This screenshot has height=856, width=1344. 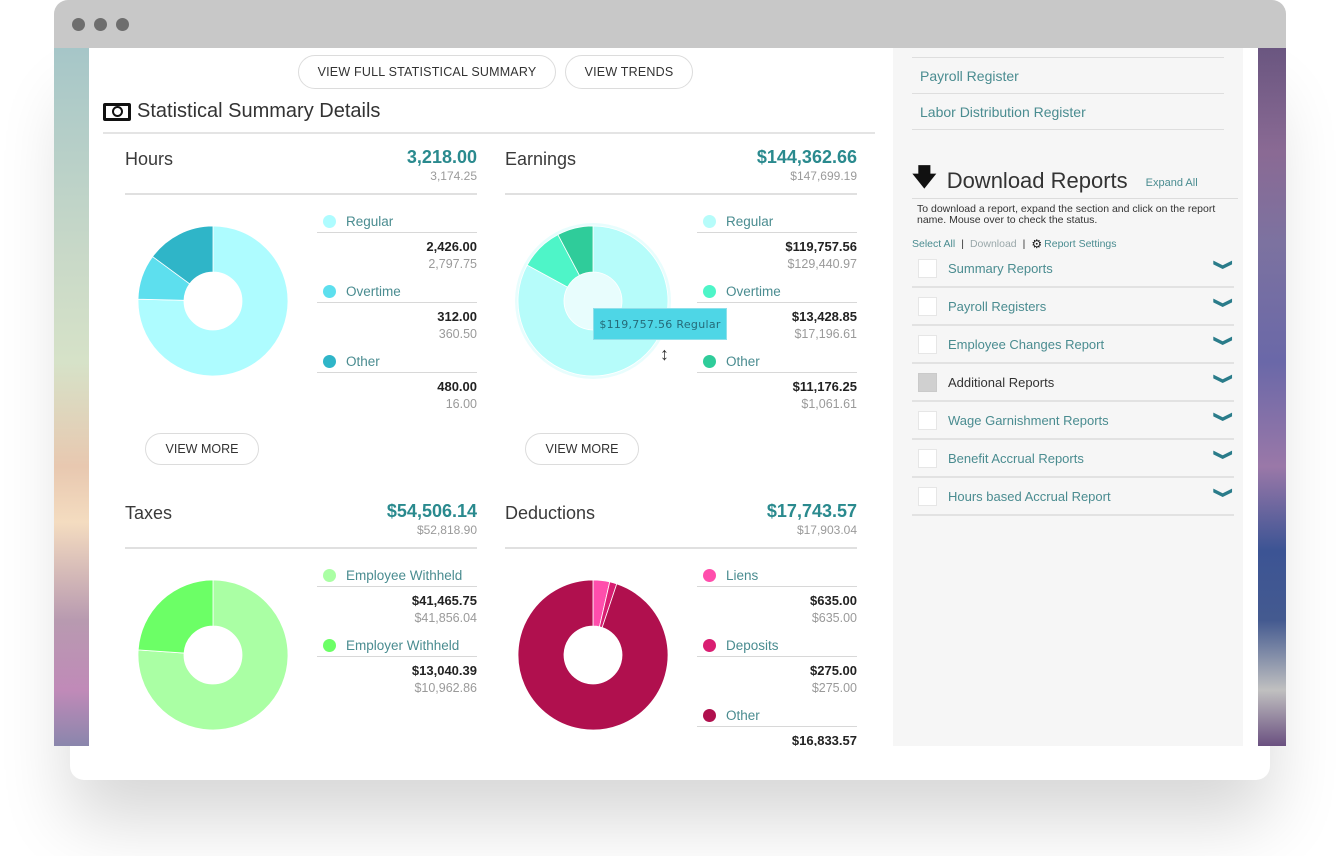 What do you see at coordinates (824, 386) in the screenshot?
I see `legend-current-value: $11,176.25` at bounding box center [824, 386].